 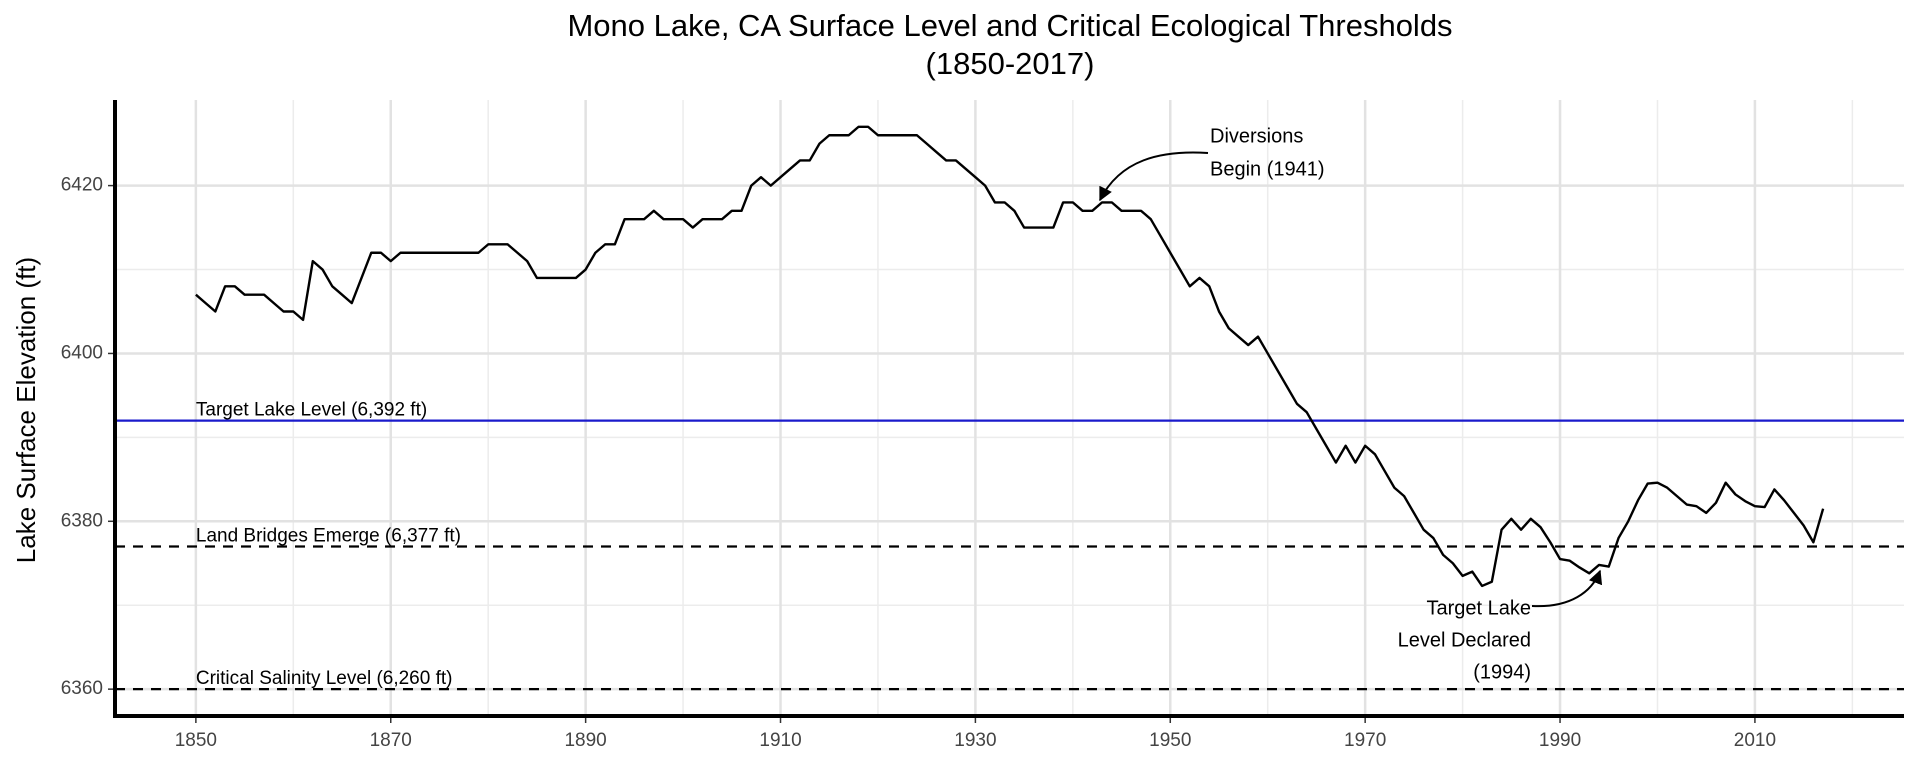 What do you see at coordinates (1478, 608) in the screenshot?
I see `annotation-text: Target Lake` at bounding box center [1478, 608].